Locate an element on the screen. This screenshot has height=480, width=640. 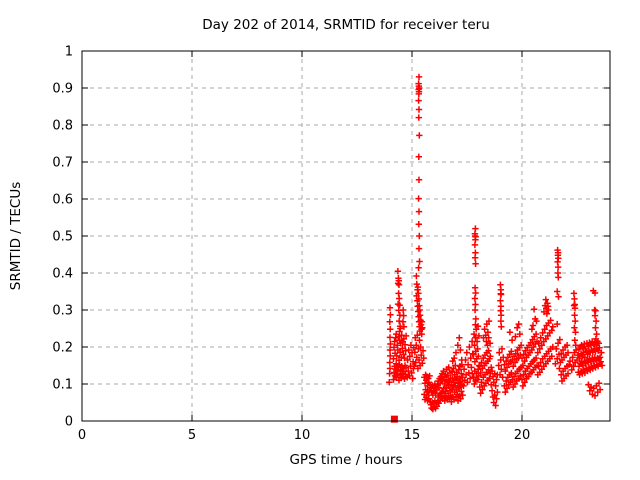
y-tick-label: 0.1 is located at coordinates (62, 385).